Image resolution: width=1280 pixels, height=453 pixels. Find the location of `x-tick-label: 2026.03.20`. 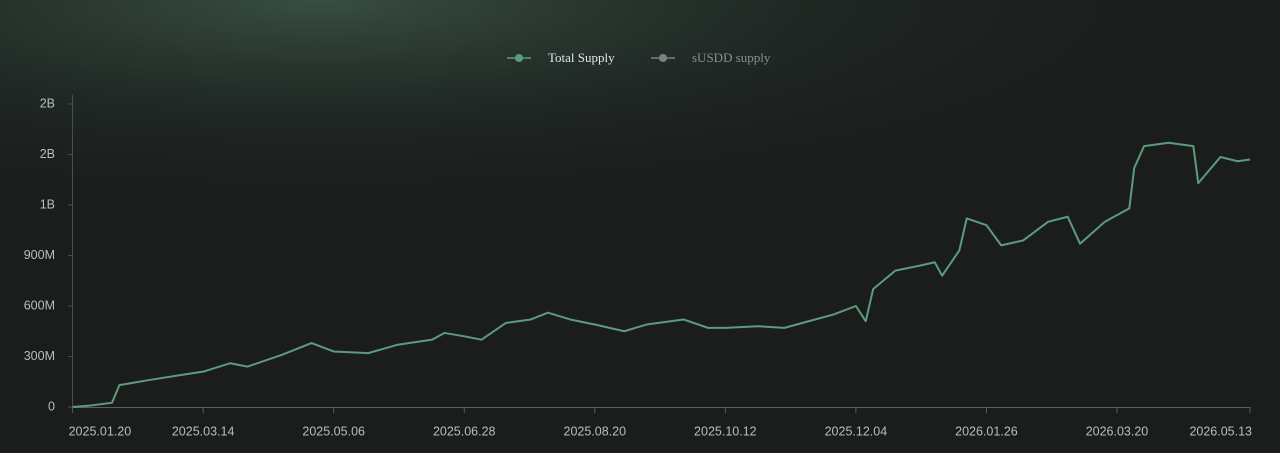

x-tick-label: 2026.03.20 is located at coordinates (1117, 431).